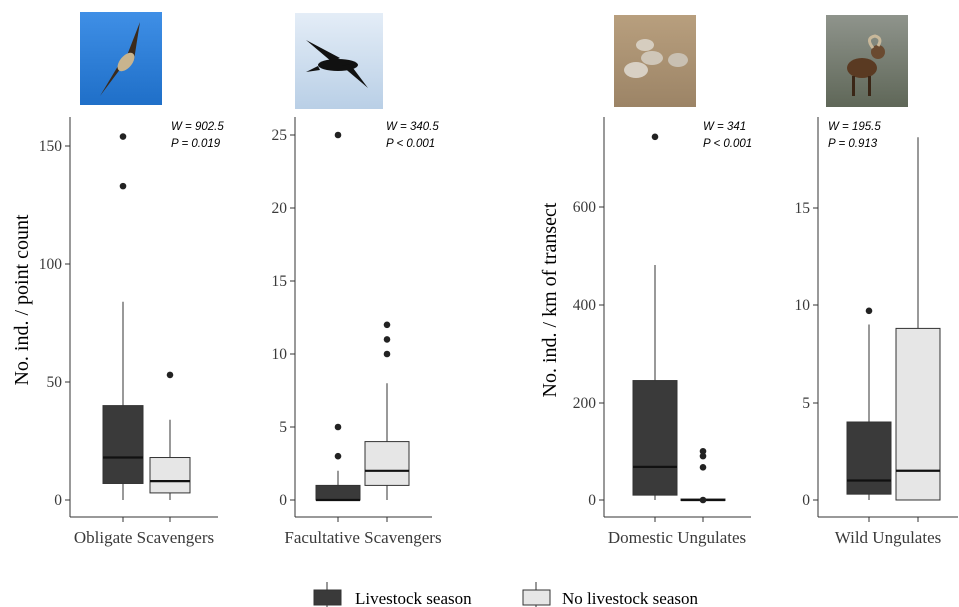 Image resolution: width=959 pixels, height=607 pixels. Describe the element at coordinates (51, 146) in the screenshot. I see `y-tick-label: 150` at that location.